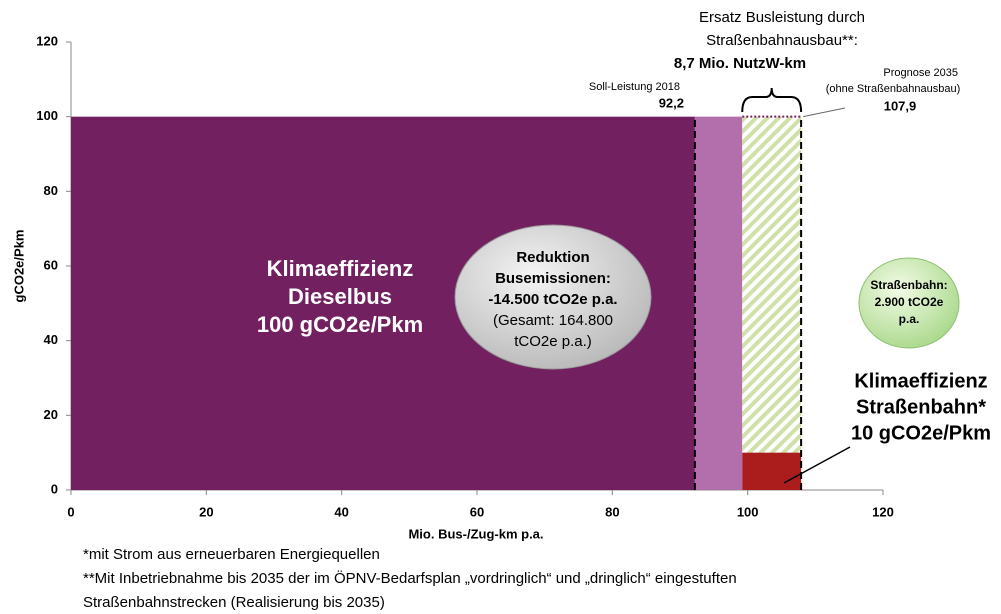 Image resolution: width=1001 pixels, height=614 pixels. I want to click on tram-label: 10 gCO2e/Pkm, so click(921, 433).